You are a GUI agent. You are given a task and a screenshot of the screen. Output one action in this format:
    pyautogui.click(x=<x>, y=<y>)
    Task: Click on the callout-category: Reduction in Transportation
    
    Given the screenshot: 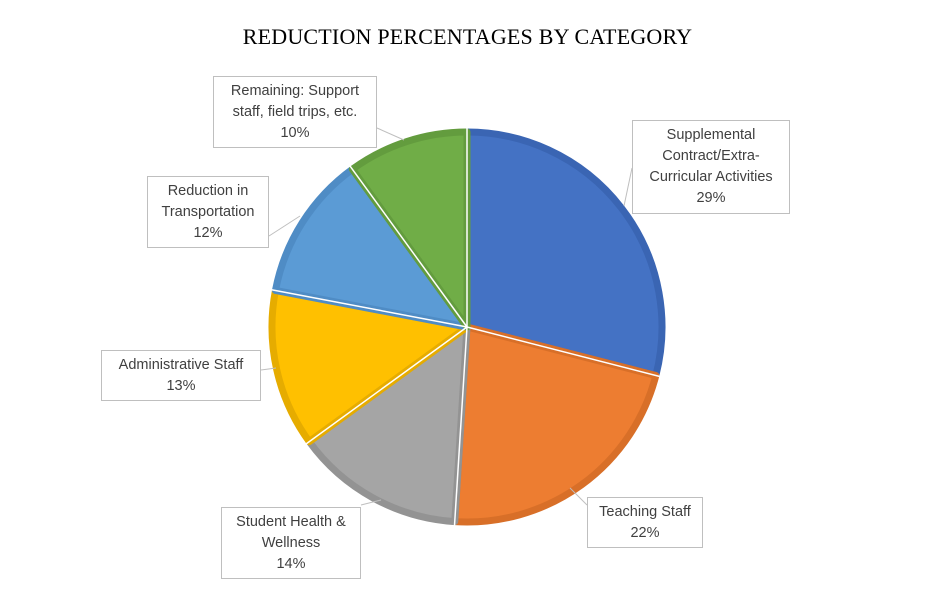 What is the action you would take?
    pyautogui.click(x=208, y=201)
    